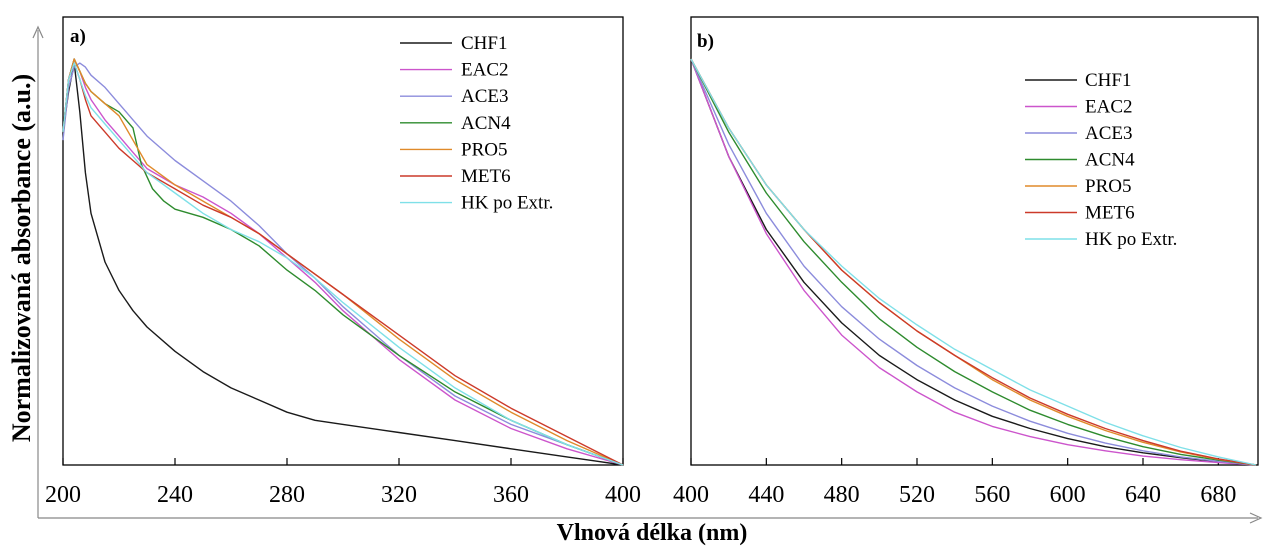 This screenshot has width=1265, height=549. I want to click on panel-b-x-tick-label: 400, so click(691, 495).